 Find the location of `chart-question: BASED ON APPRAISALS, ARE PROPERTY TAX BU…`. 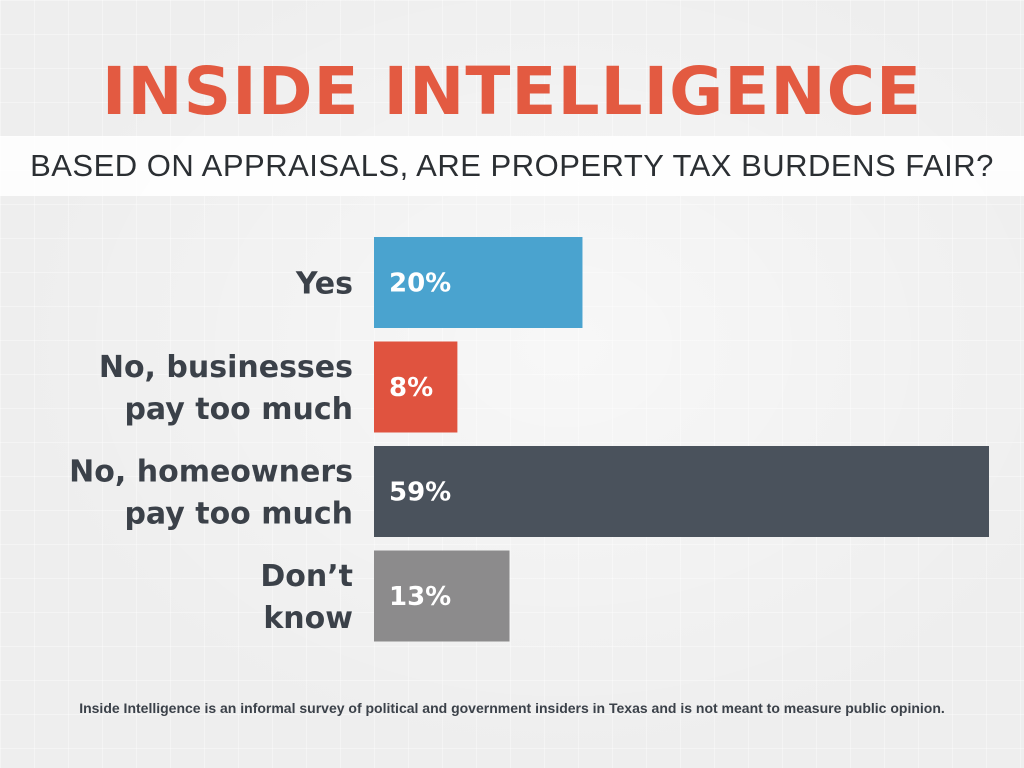

chart-question: BASED ON APPRAISALS, ARE PROPERTY TAX BU… is located at coordinates (512, 165).